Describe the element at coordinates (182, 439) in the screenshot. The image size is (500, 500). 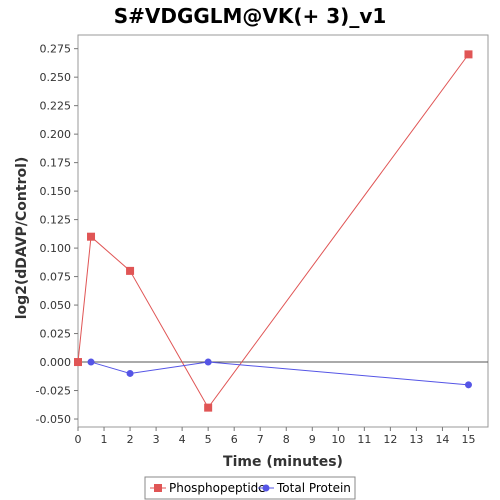
I see `x-tick-label: 4` at that location.